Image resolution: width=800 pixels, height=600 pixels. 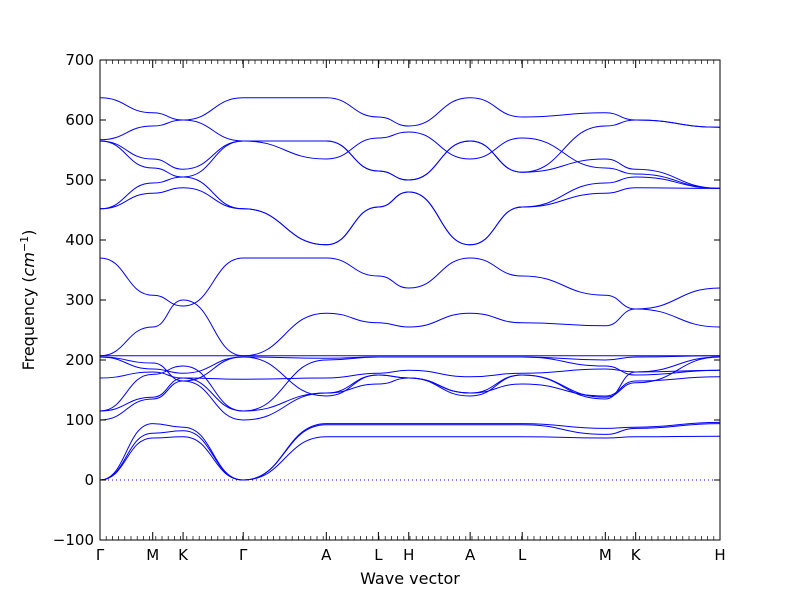 What do you see at coordinates (73, 540) in the screenshot?
I see `y-tick-label: −100` at bounding box center [73, 540].